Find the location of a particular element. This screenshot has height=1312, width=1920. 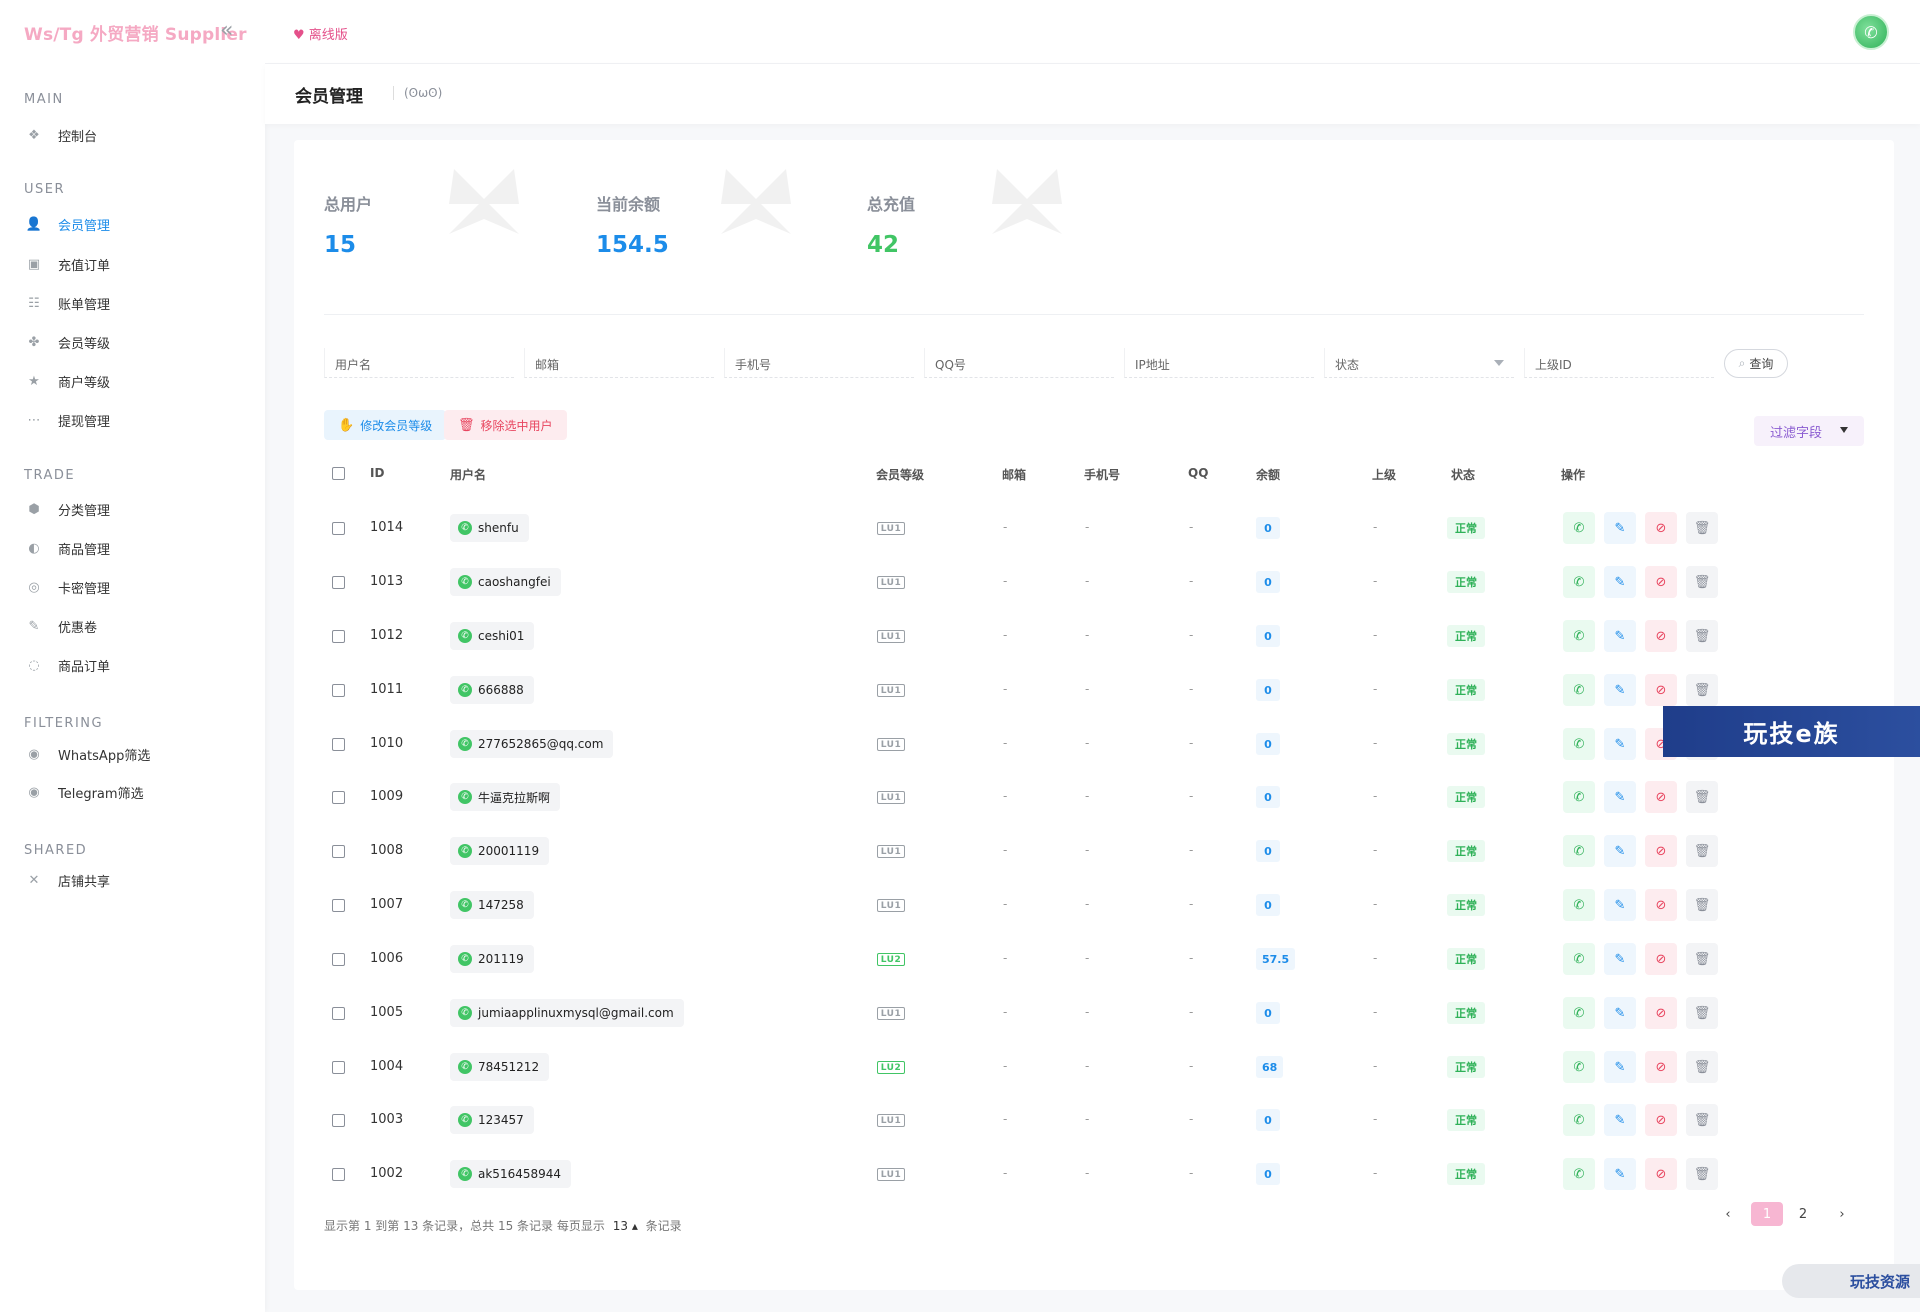

sidebar-item-2-2: ◎ 卡密管理 is located at coordinates (67, 587).